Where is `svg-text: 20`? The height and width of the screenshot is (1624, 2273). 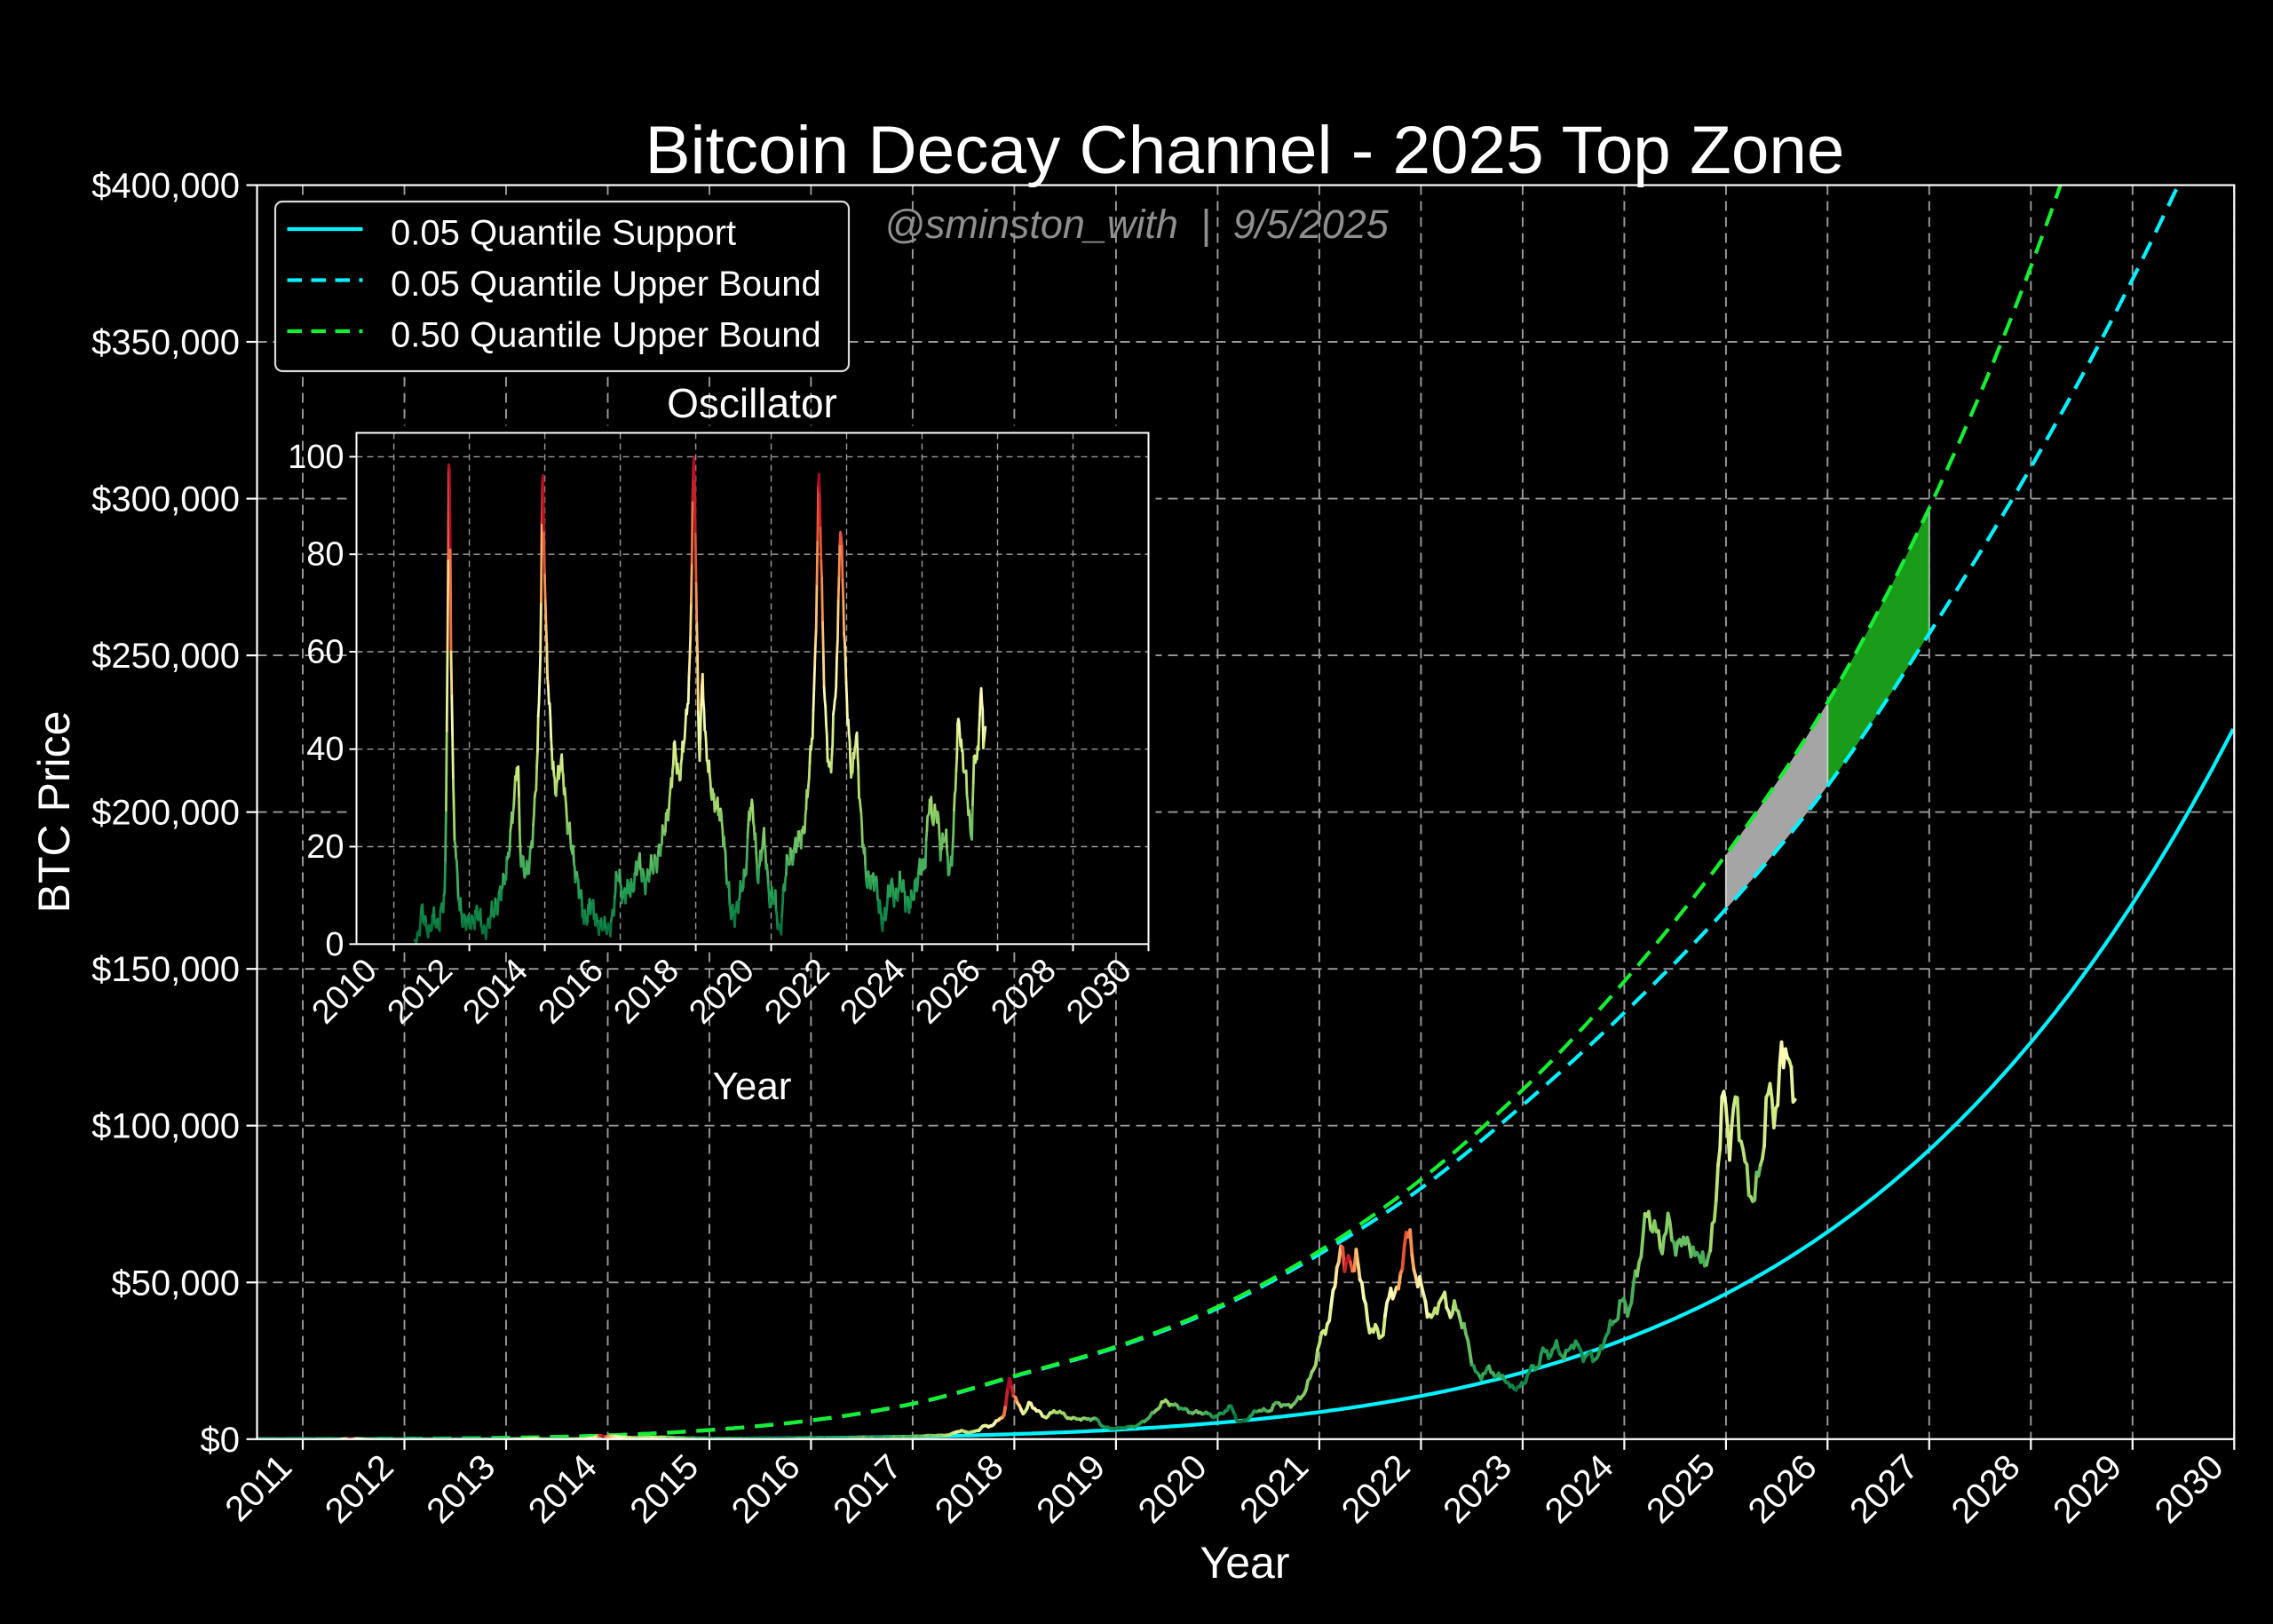 svg-text: 20 is located at coordinates (325, 847).